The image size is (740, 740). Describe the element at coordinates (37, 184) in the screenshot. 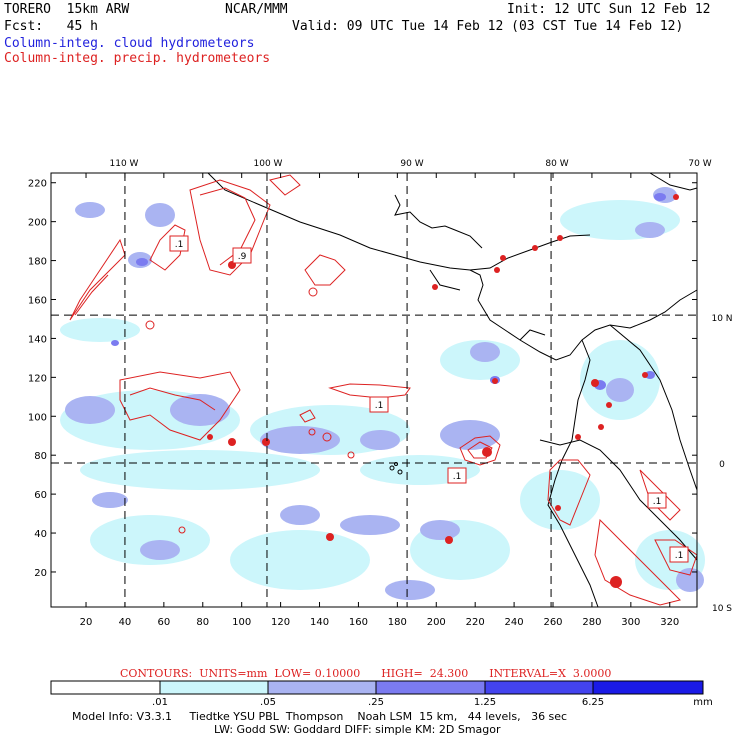

I see `y-tick-label: 220` at that location.